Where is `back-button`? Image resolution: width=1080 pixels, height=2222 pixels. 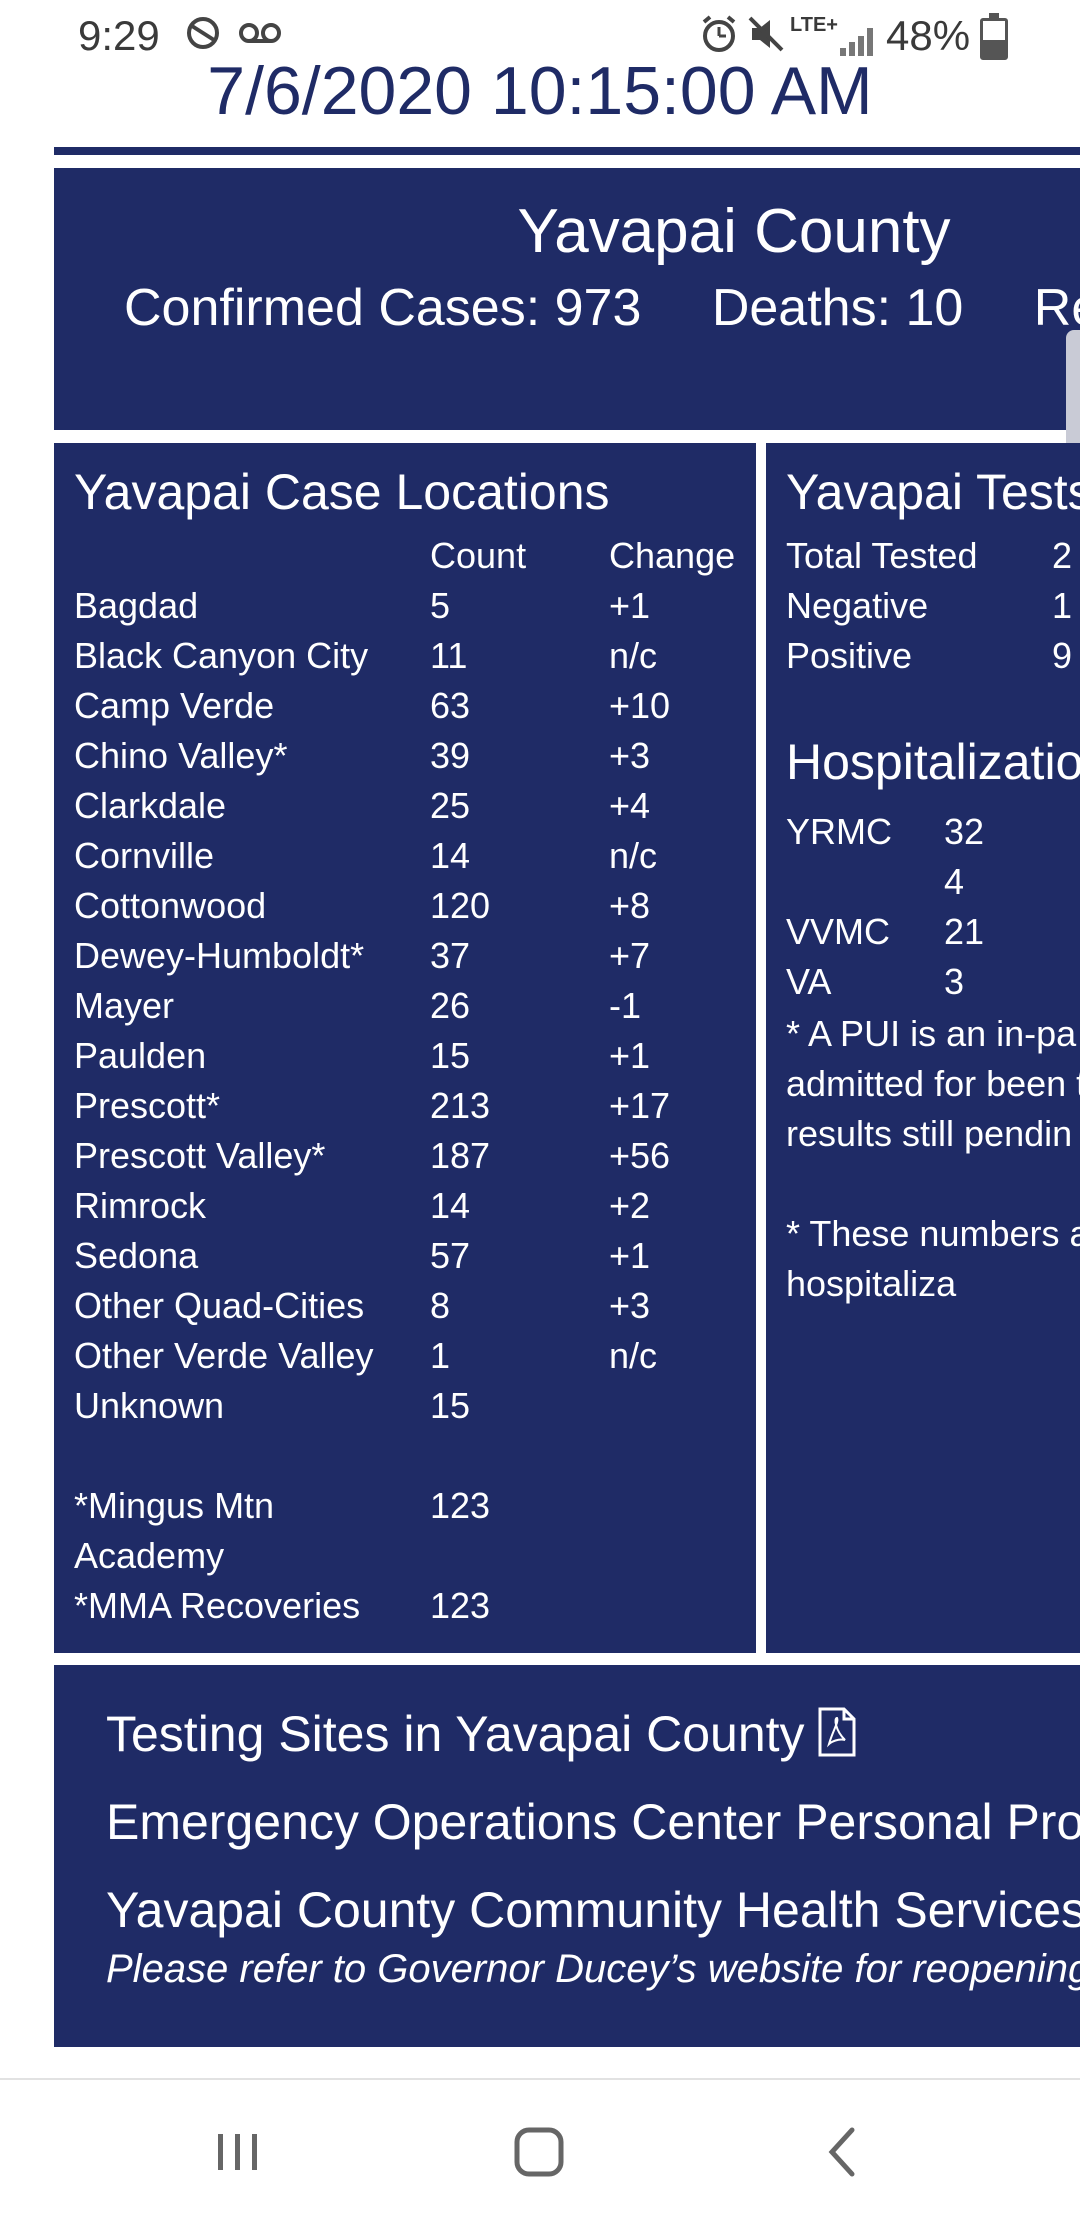
back-button is located at coordinates (844, 2152).